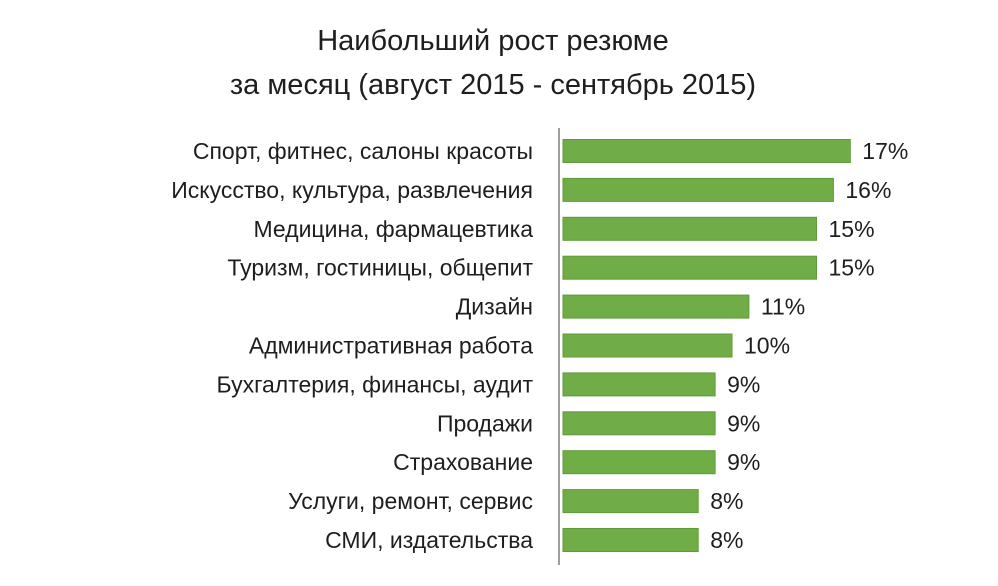 Image resolution: width=998 pixels, height=586 pixels. What do you see at coordinates (485, 423) in the screenshot?
I see `category-label: Продажи` at bounding box center [485, 423].